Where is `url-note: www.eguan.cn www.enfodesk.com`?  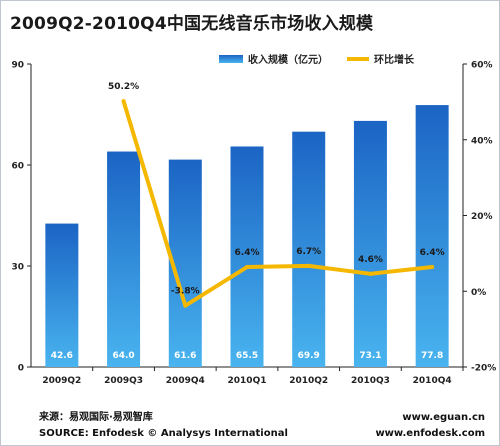 url-note: www.eguan.cn www.enfodesk.com is located at coordinates (430, 426).